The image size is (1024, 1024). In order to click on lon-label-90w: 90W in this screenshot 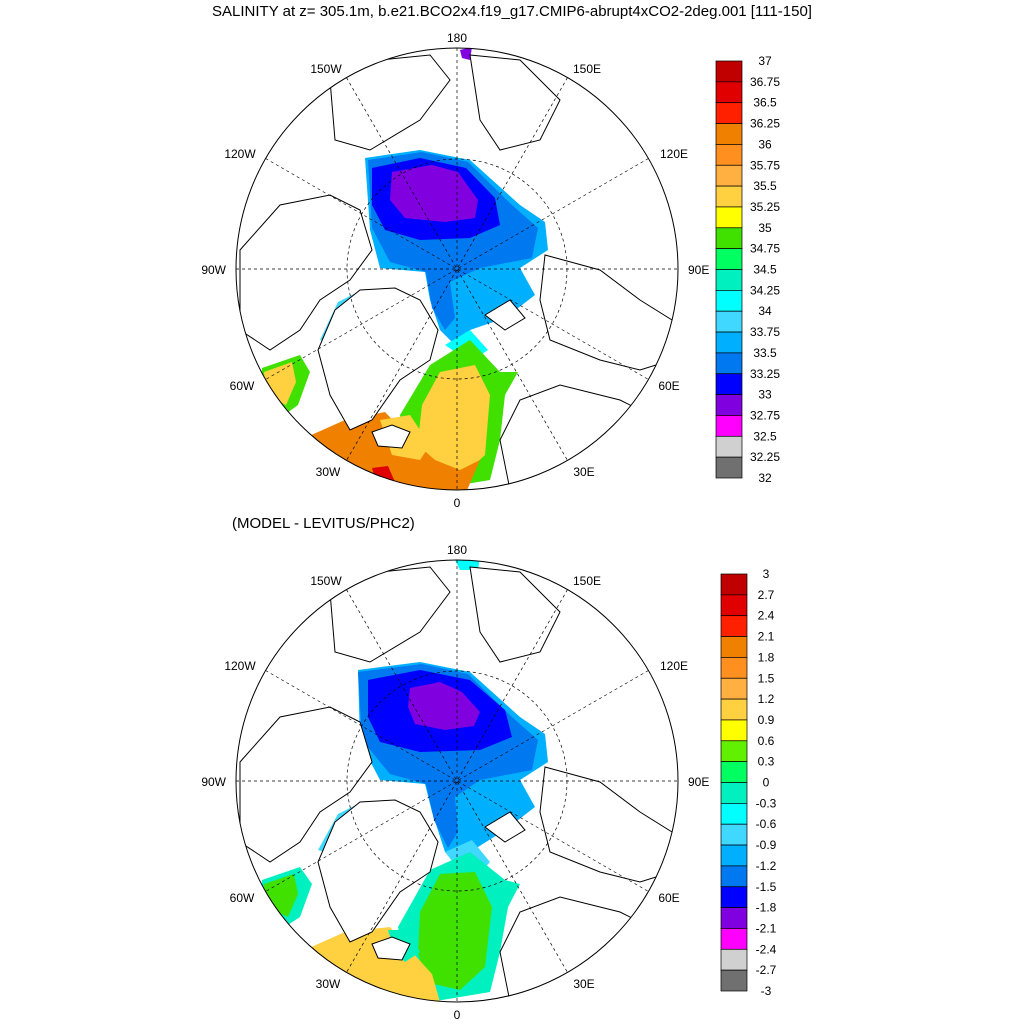, I will do `click(213, 270)`.